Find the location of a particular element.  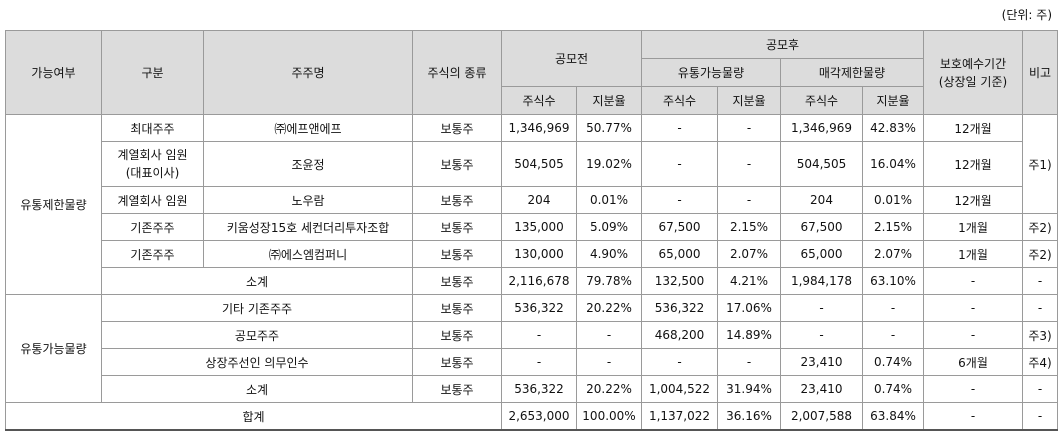

row-pre-shares: 130,000 is located at coordinates (539, 254).